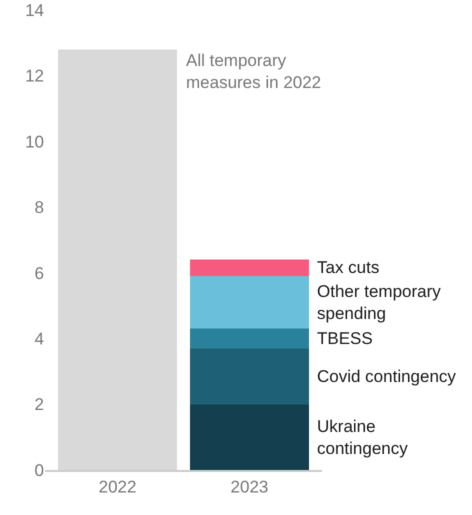 The width and height of the screenshot is (472, 515). I want to click on y-tick-label: 2, so click(39, 404).